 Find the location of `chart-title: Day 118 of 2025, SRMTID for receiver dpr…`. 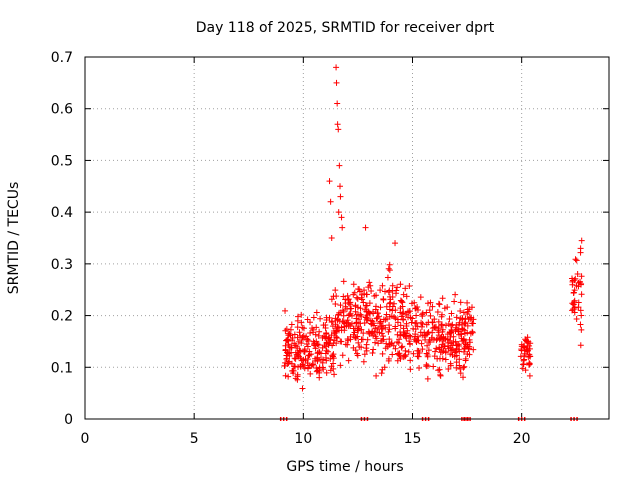

chart-title: Day 118 of 2025, SRMTID for receiver dpr… is located at coordinates (345, 28).